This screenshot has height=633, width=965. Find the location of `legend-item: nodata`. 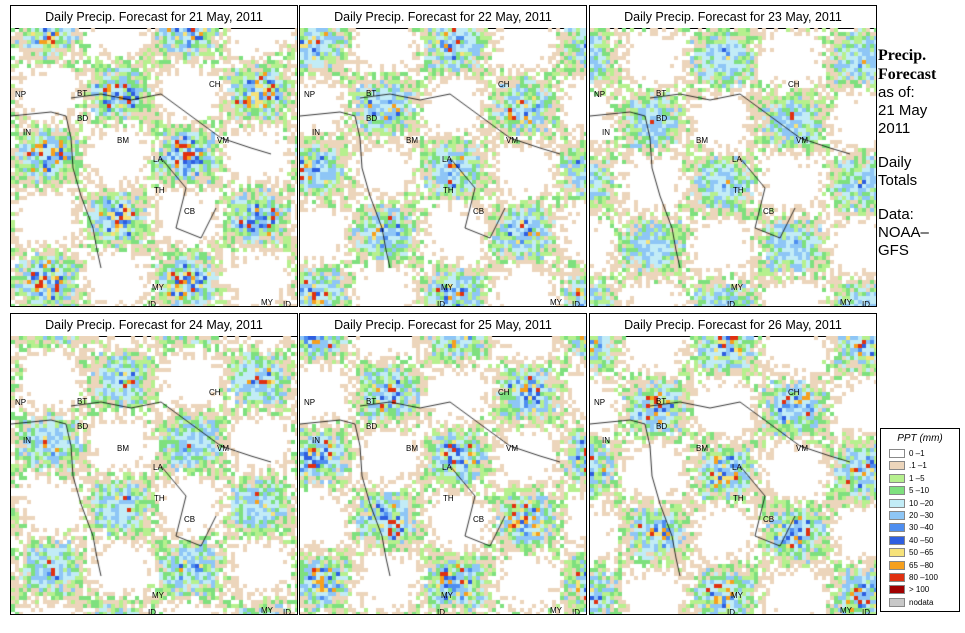

legend-item: nodata is located at coordinates (911, 602).